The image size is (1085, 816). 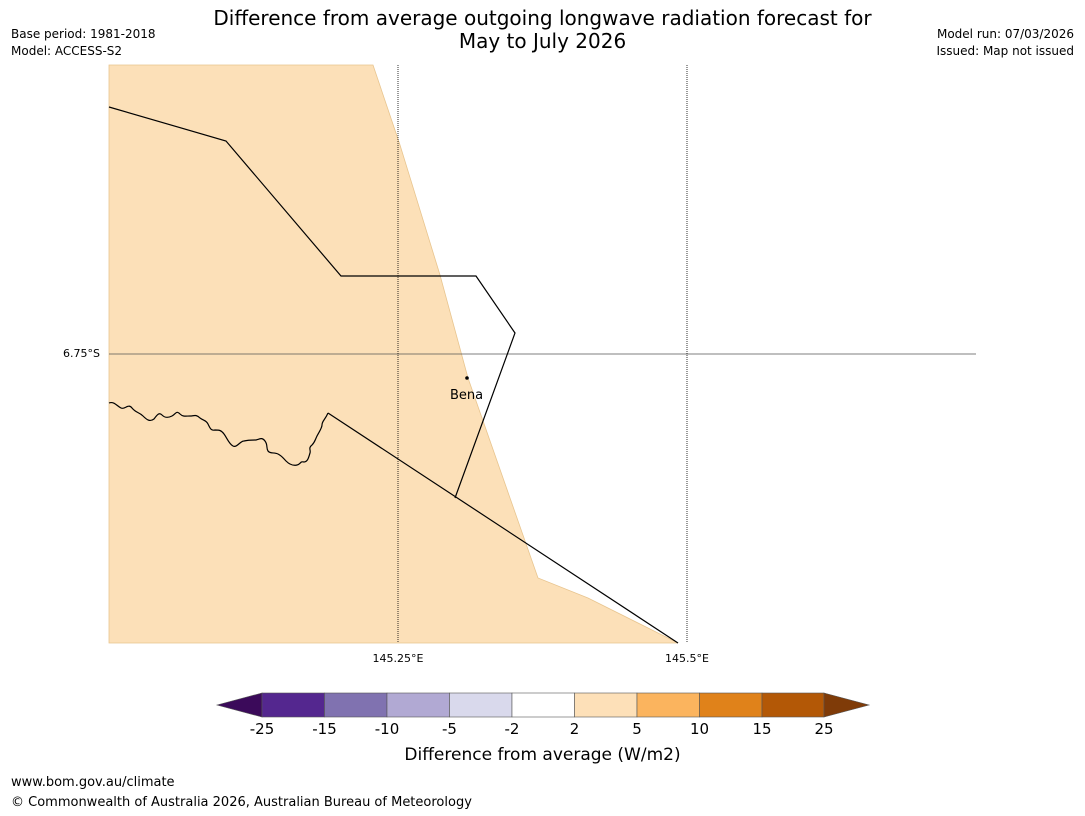 I want to click on base-period-text: Base period: 1981-2018, so click(x=83, y=34).